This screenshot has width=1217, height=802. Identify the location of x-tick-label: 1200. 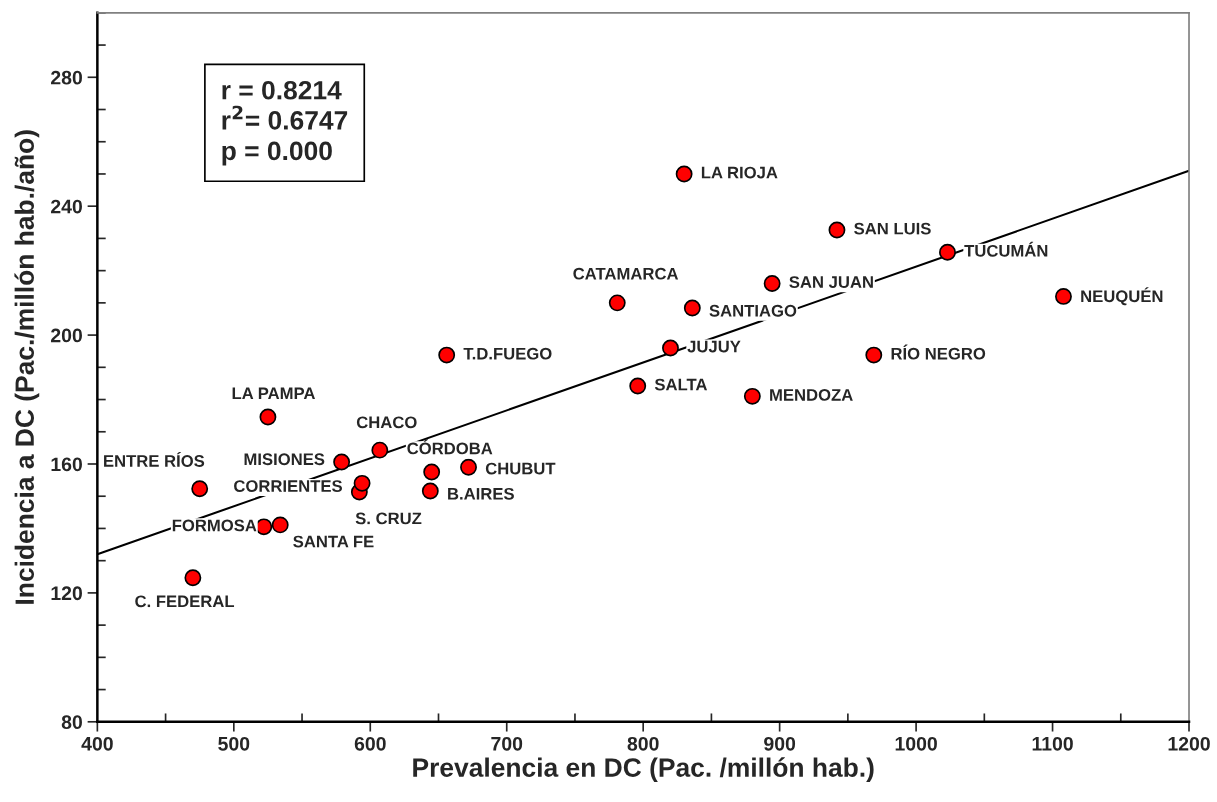
(1189, 743).